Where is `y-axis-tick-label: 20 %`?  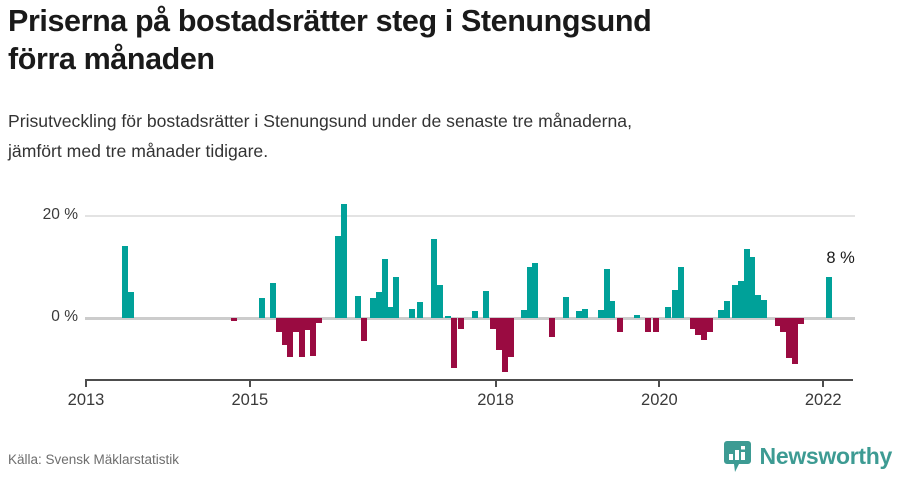 y-axis-tick-label: 20 % is located at coordinates (60, 214).